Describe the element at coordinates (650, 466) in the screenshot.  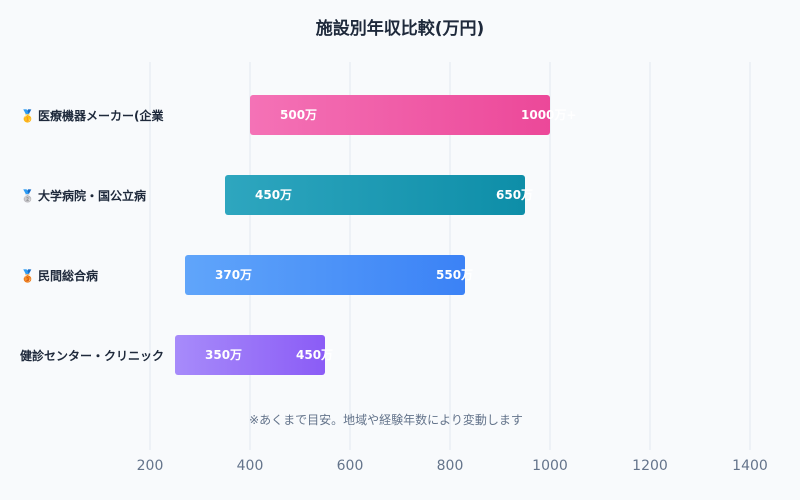
I see `x-tick-label: 1200` at that location.